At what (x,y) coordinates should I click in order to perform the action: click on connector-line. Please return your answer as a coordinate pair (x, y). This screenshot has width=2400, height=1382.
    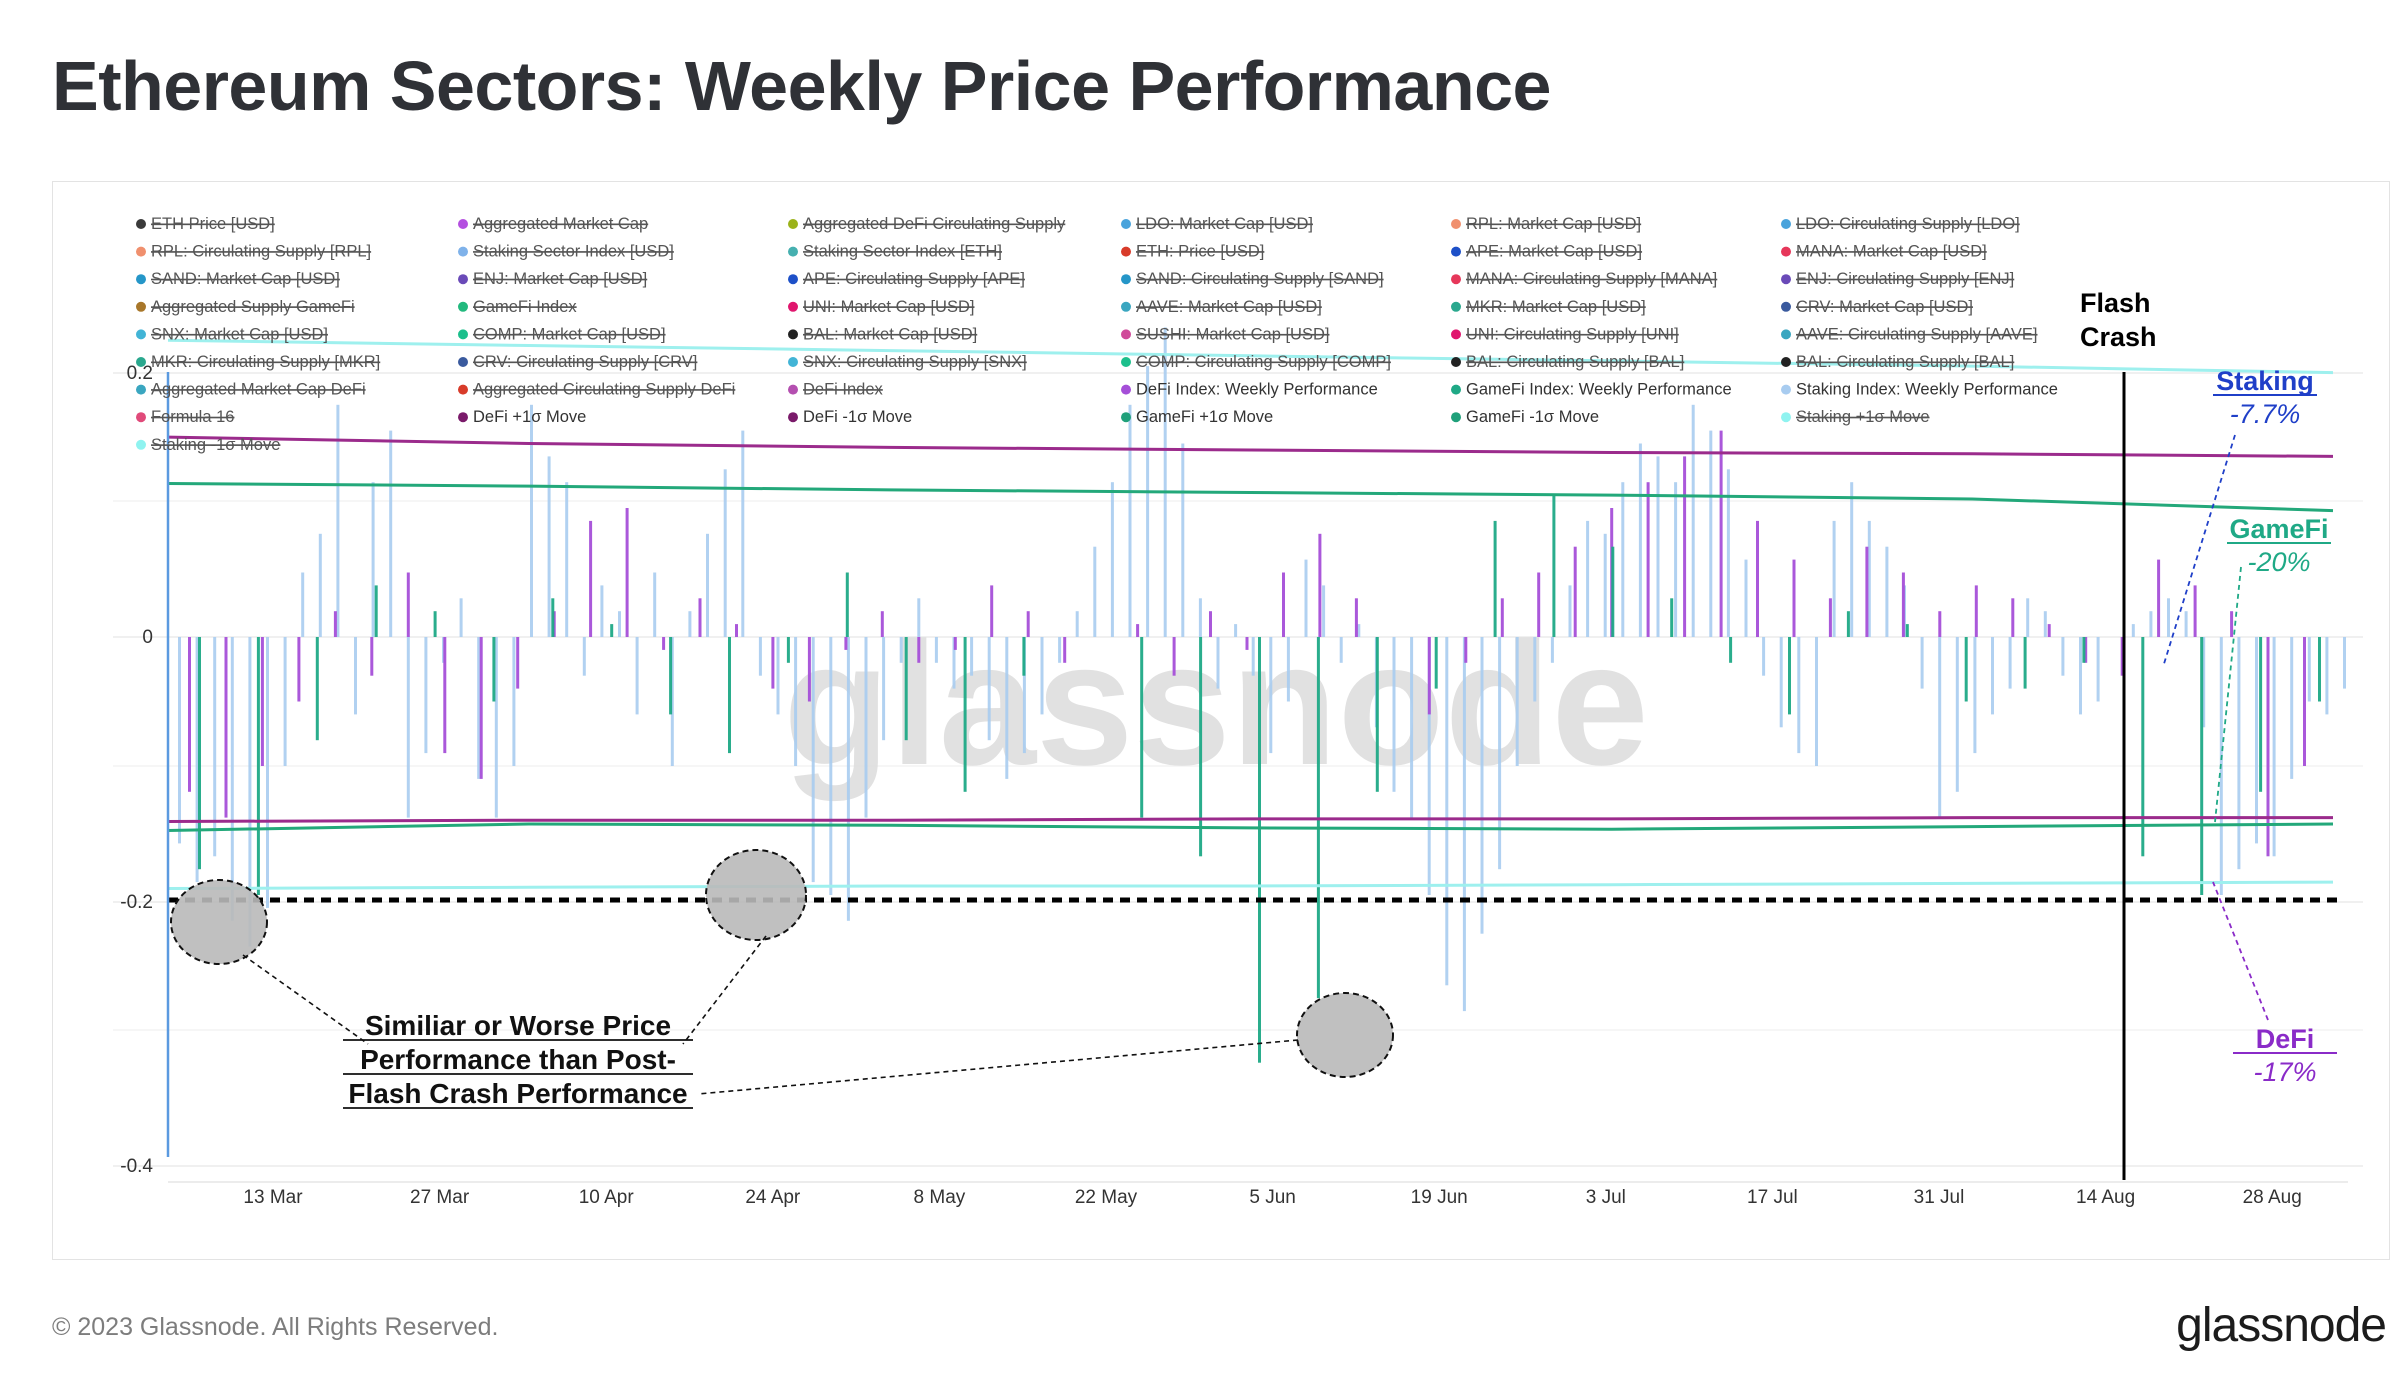
    Looking at the image, I should click on (305, 999).